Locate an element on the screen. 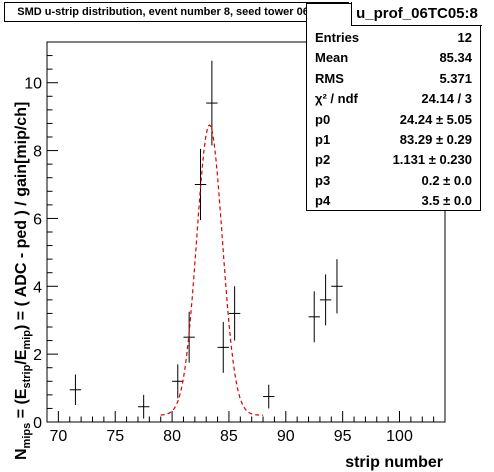  stats-key: p3 is located at coordinates (323, 180).